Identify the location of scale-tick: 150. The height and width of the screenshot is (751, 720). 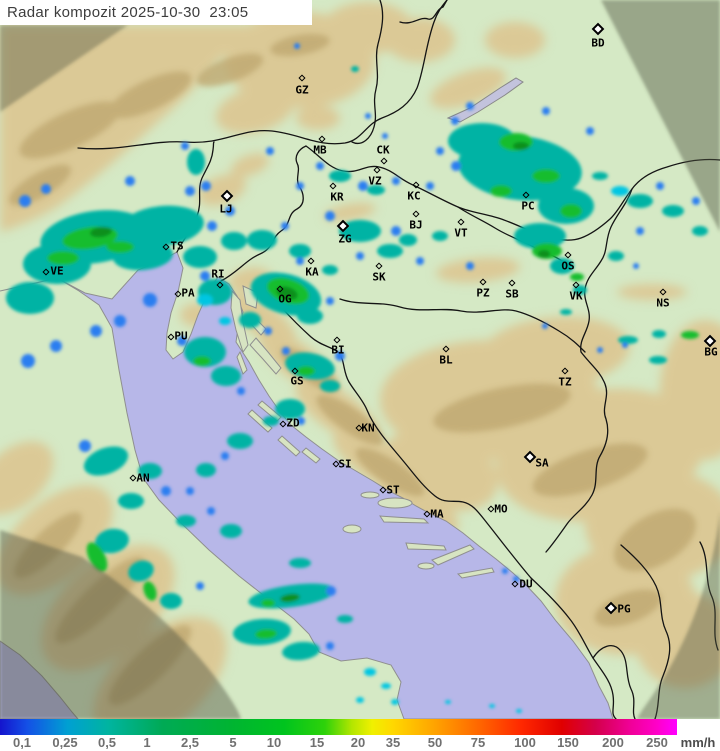
(568, 742).